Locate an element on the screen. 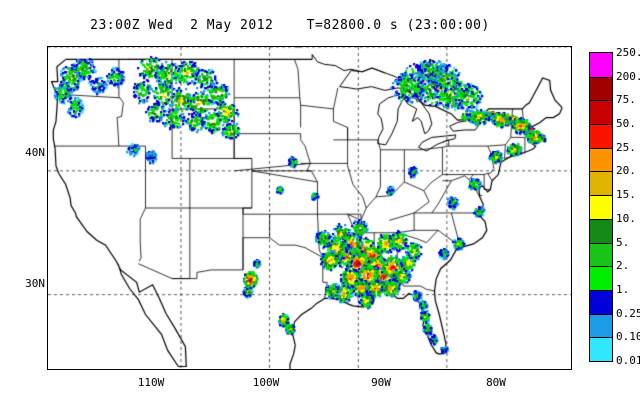  colorbar-tick-label: 1. is located at coordinates (623, 289).